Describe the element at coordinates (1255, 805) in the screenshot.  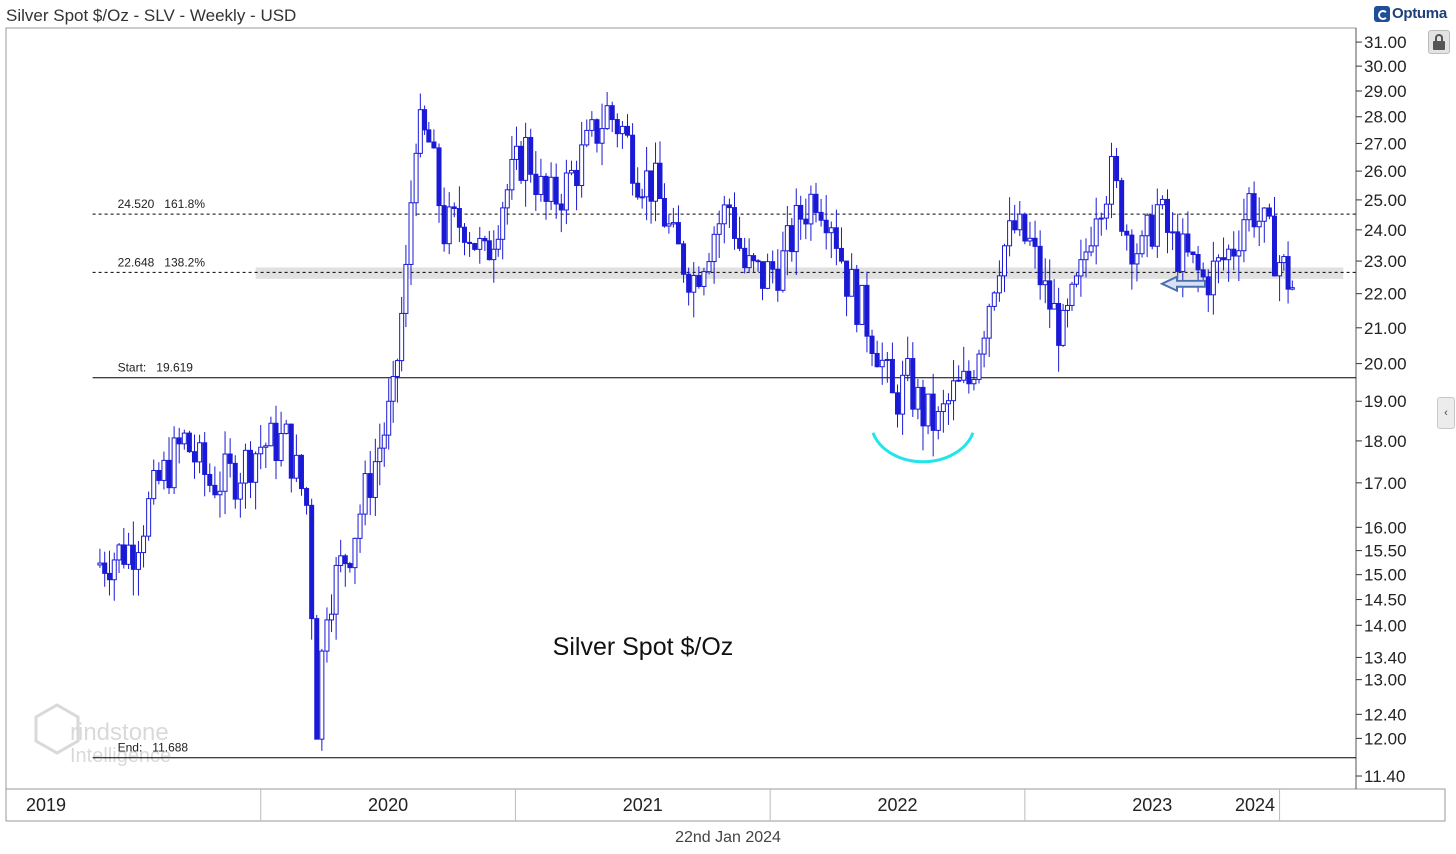
I see `x-tick-label: 2024` at that location.